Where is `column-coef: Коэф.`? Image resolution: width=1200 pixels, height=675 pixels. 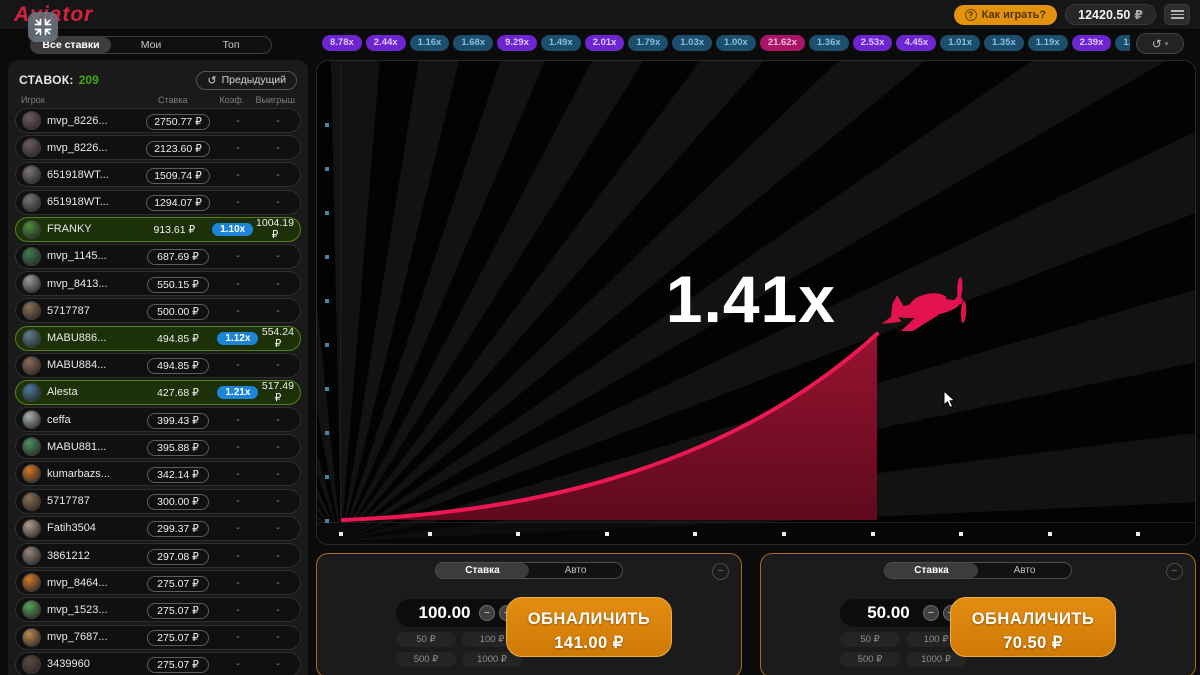 column-coef: Коэф. is located at coordinates (232, 100).